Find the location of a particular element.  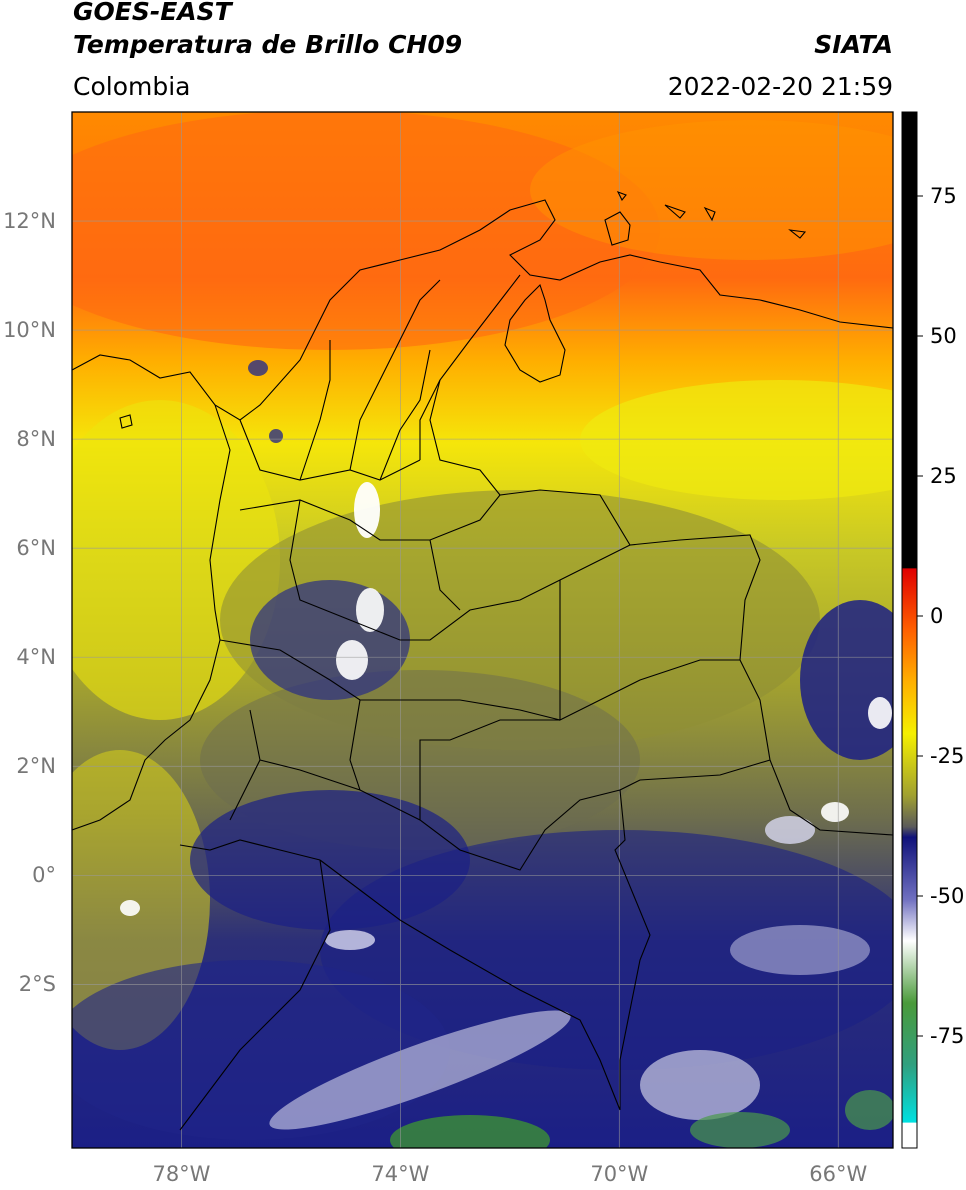

latitude-tick-label: 8°N is located at coordinates (36, 439).